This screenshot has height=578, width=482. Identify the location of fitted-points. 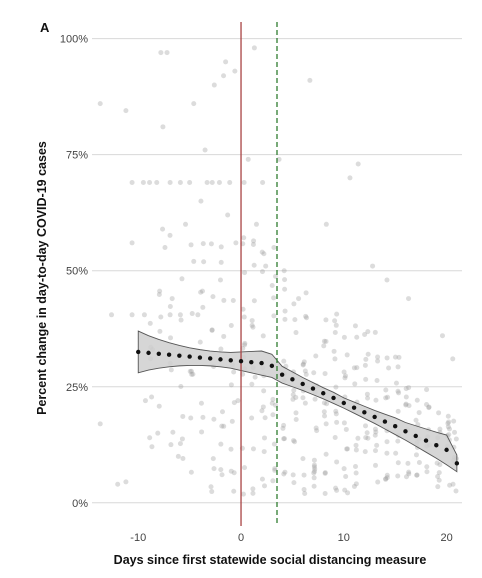
(298, 407).